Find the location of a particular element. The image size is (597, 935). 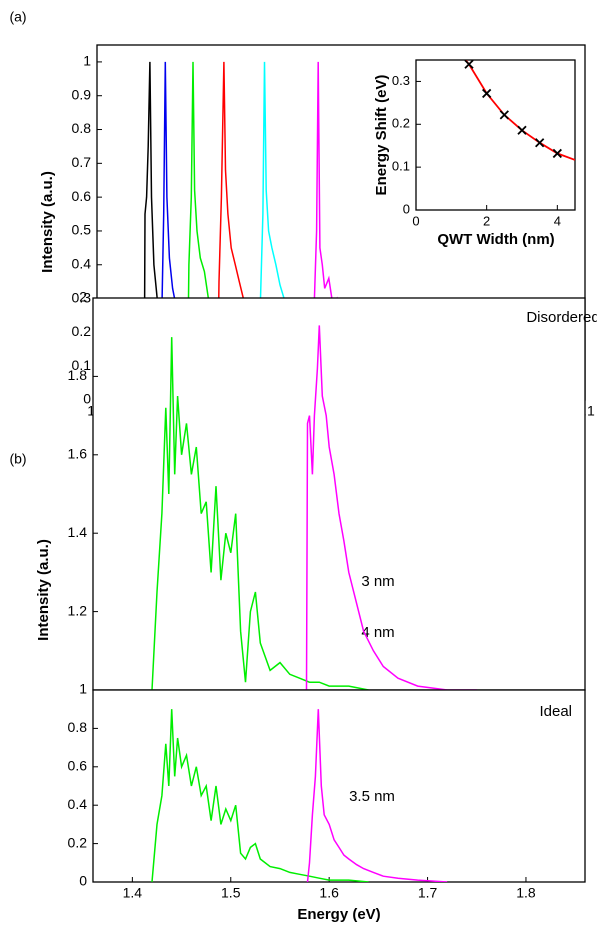

annotation: Disordered is located at coordinates (561, 317).